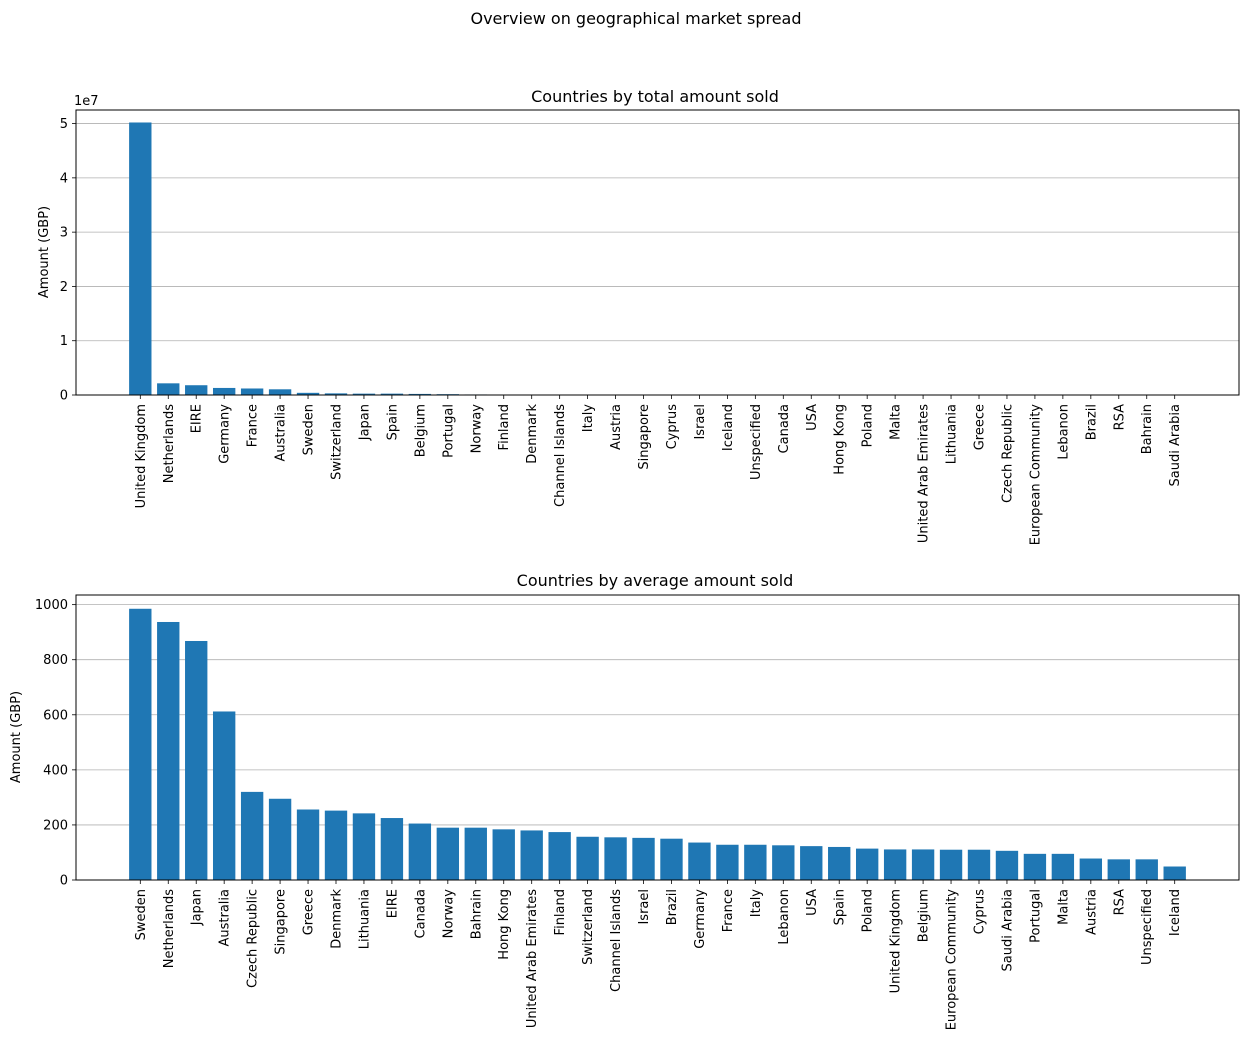 Image resolution: width=1246 pixels, height=1050 pixels. What do you see at coordinates (55, 715) in the screenshot?
I see `y-tick-label: 600` at bounding box center [55, 715].